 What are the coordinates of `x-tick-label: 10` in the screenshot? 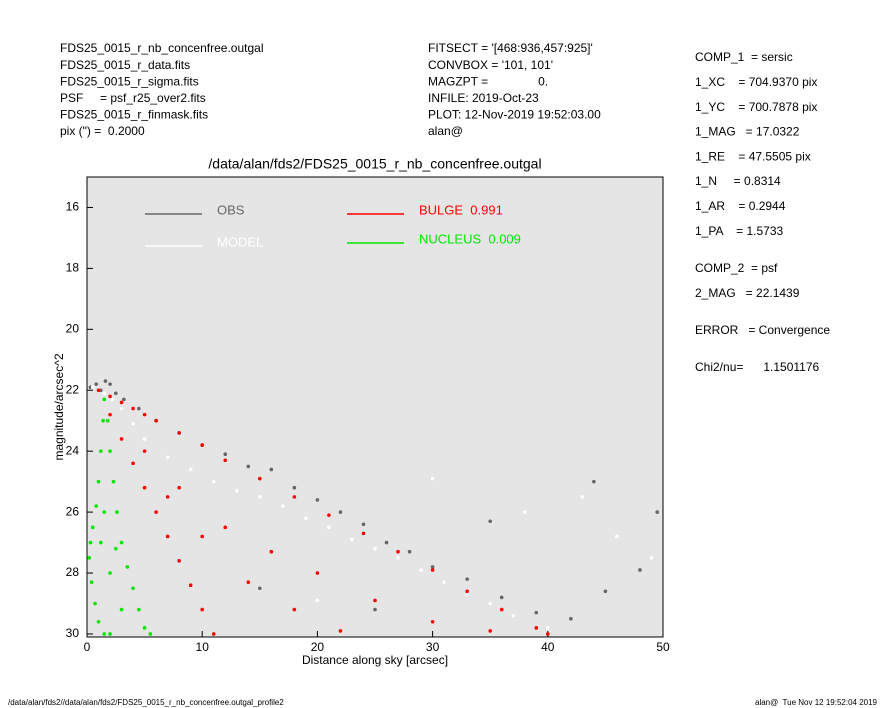 It's located at (203, 647).